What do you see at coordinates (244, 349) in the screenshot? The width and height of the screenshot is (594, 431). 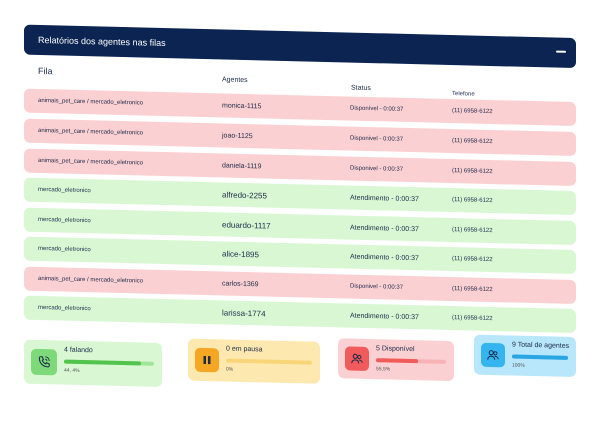 I see `card-title: 0 em pausa` at bounding box center [244, 349].